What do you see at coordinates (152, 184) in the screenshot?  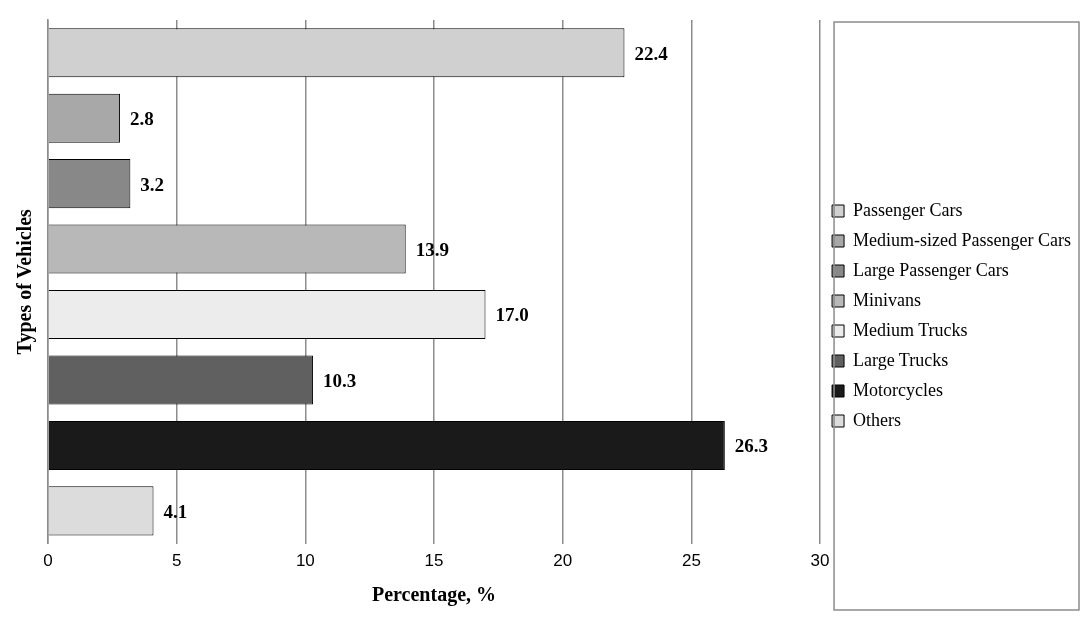 I see `data-label: 3.2` at bounding box center [152, 184].